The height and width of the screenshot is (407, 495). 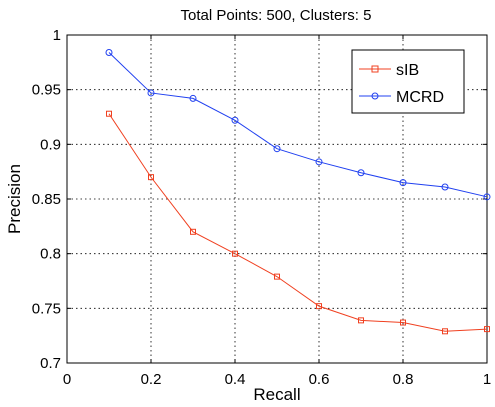 I want to click on legend-marker-mcrd, so click(x=375, y=96).